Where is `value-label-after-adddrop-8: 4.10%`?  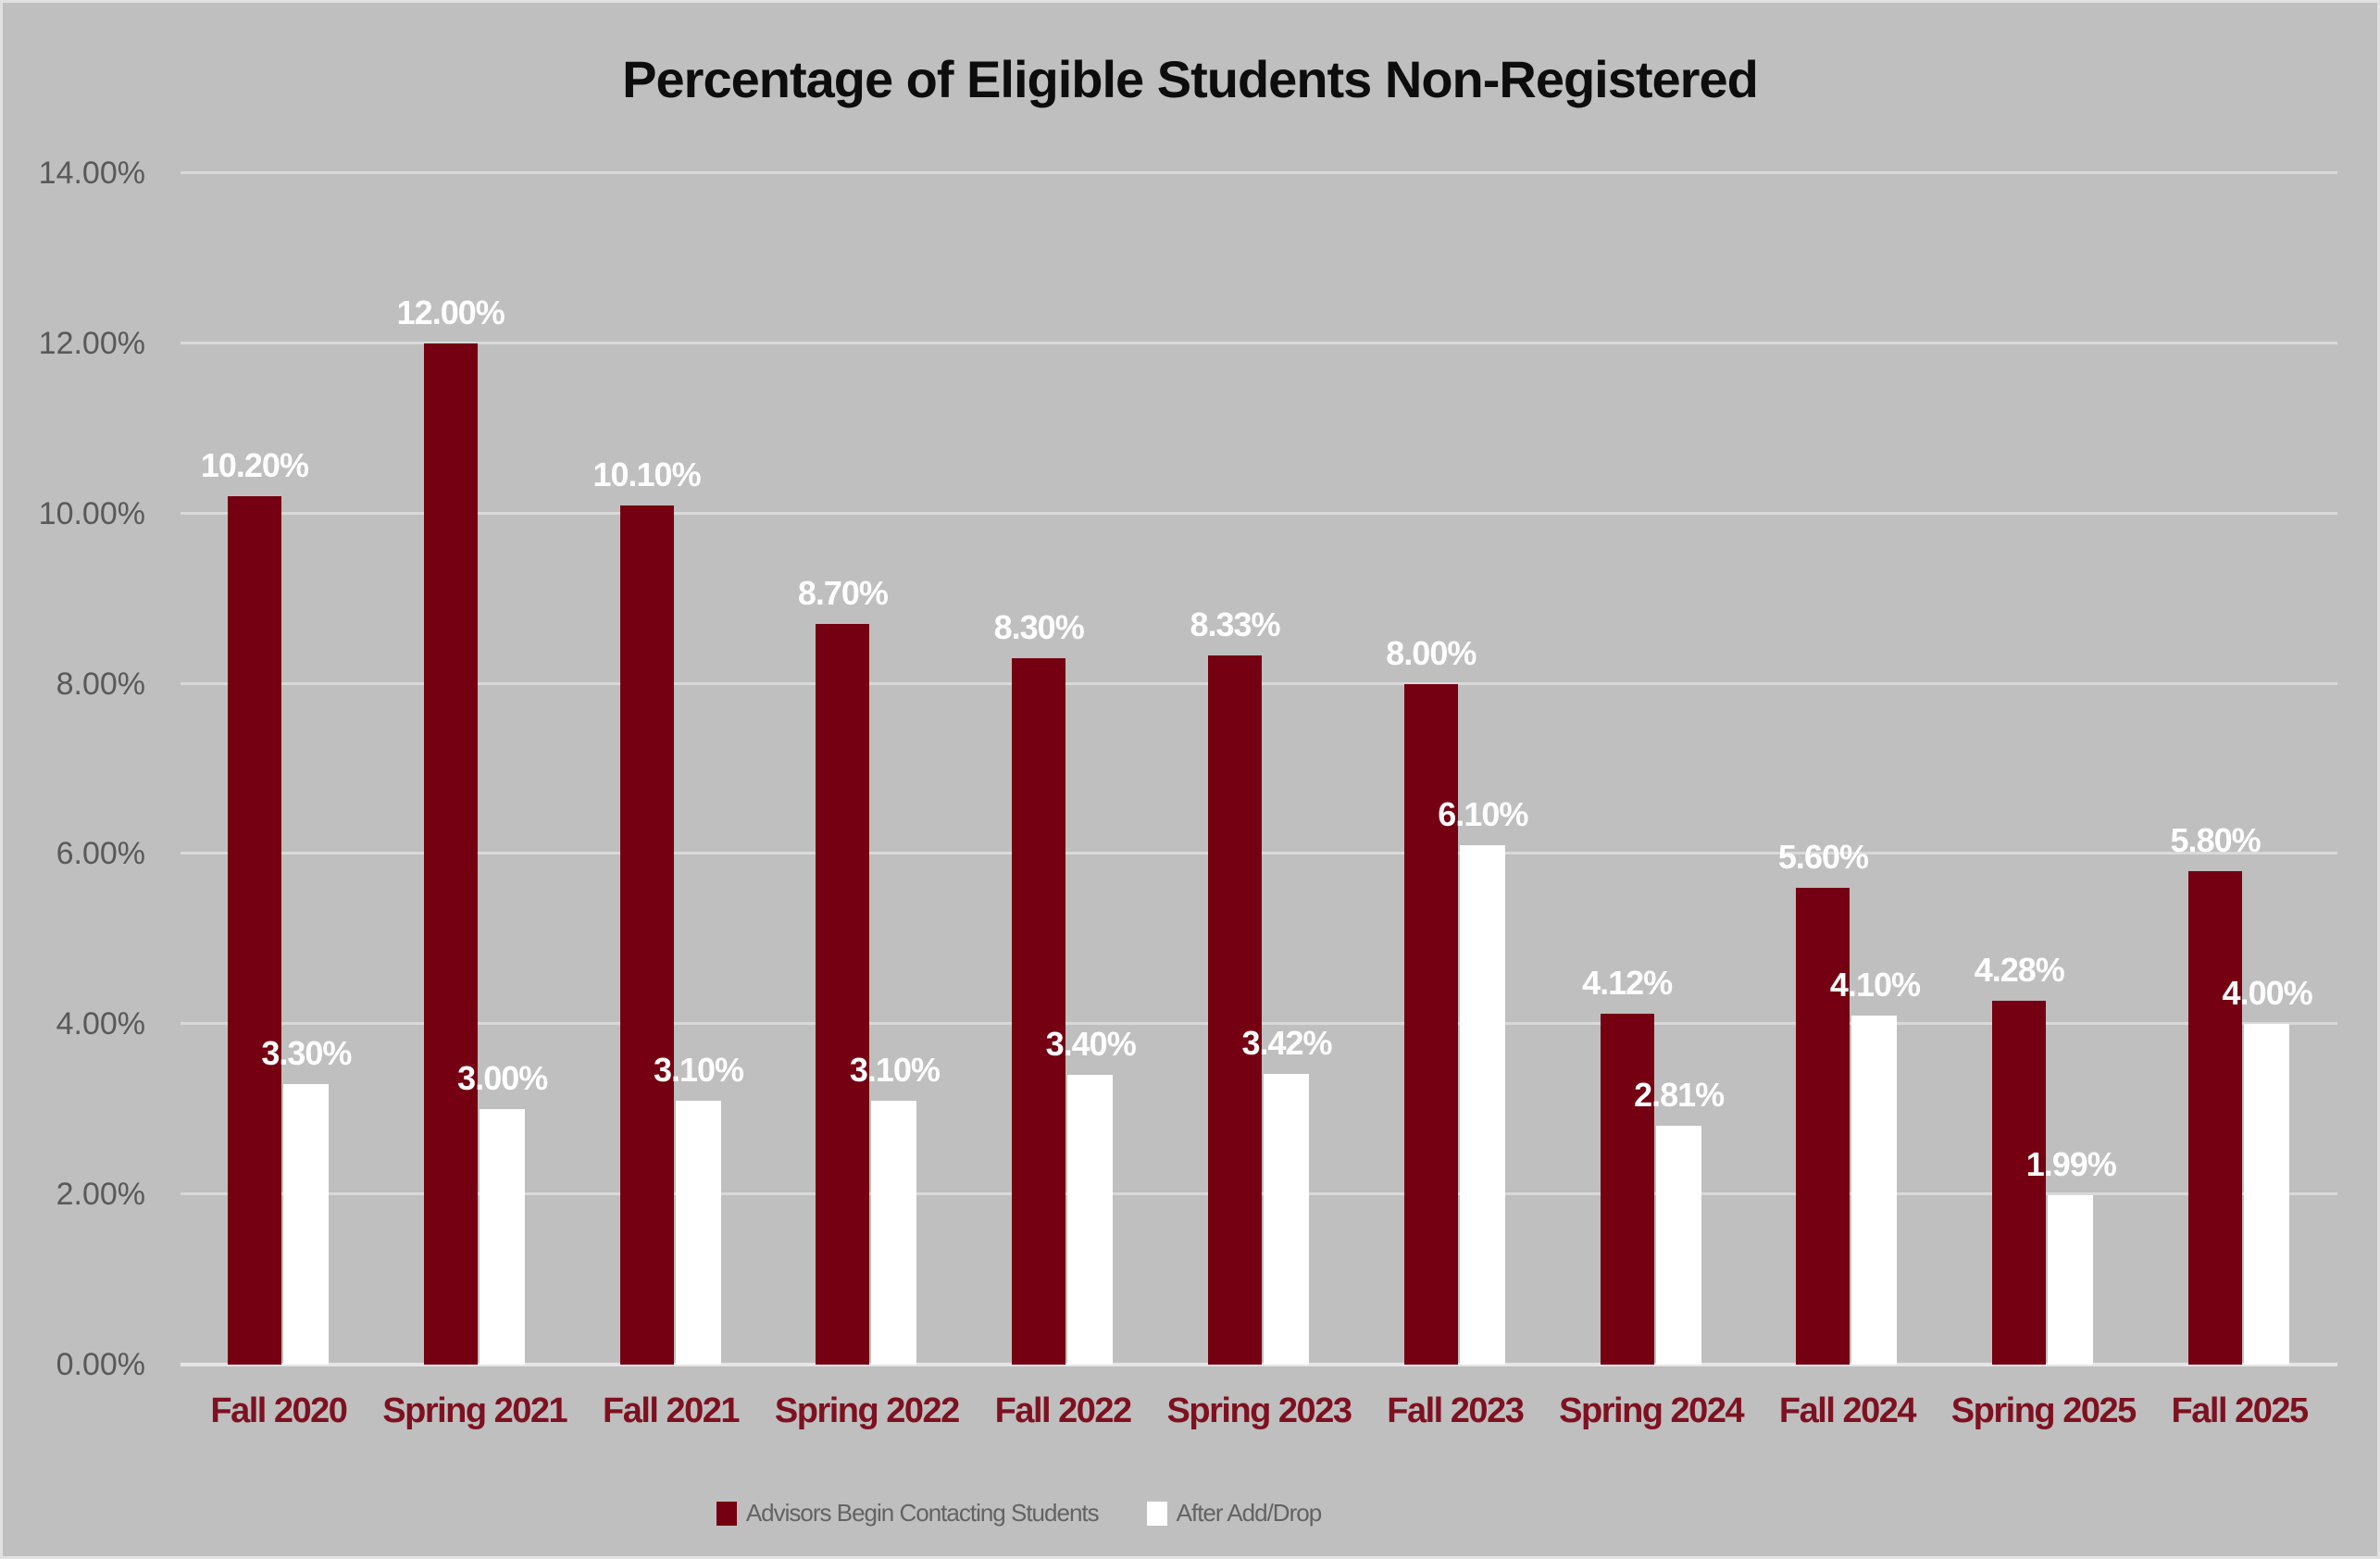 value-label-after-adddrop-8: 4.10% is located at coordinates (1875, 985).